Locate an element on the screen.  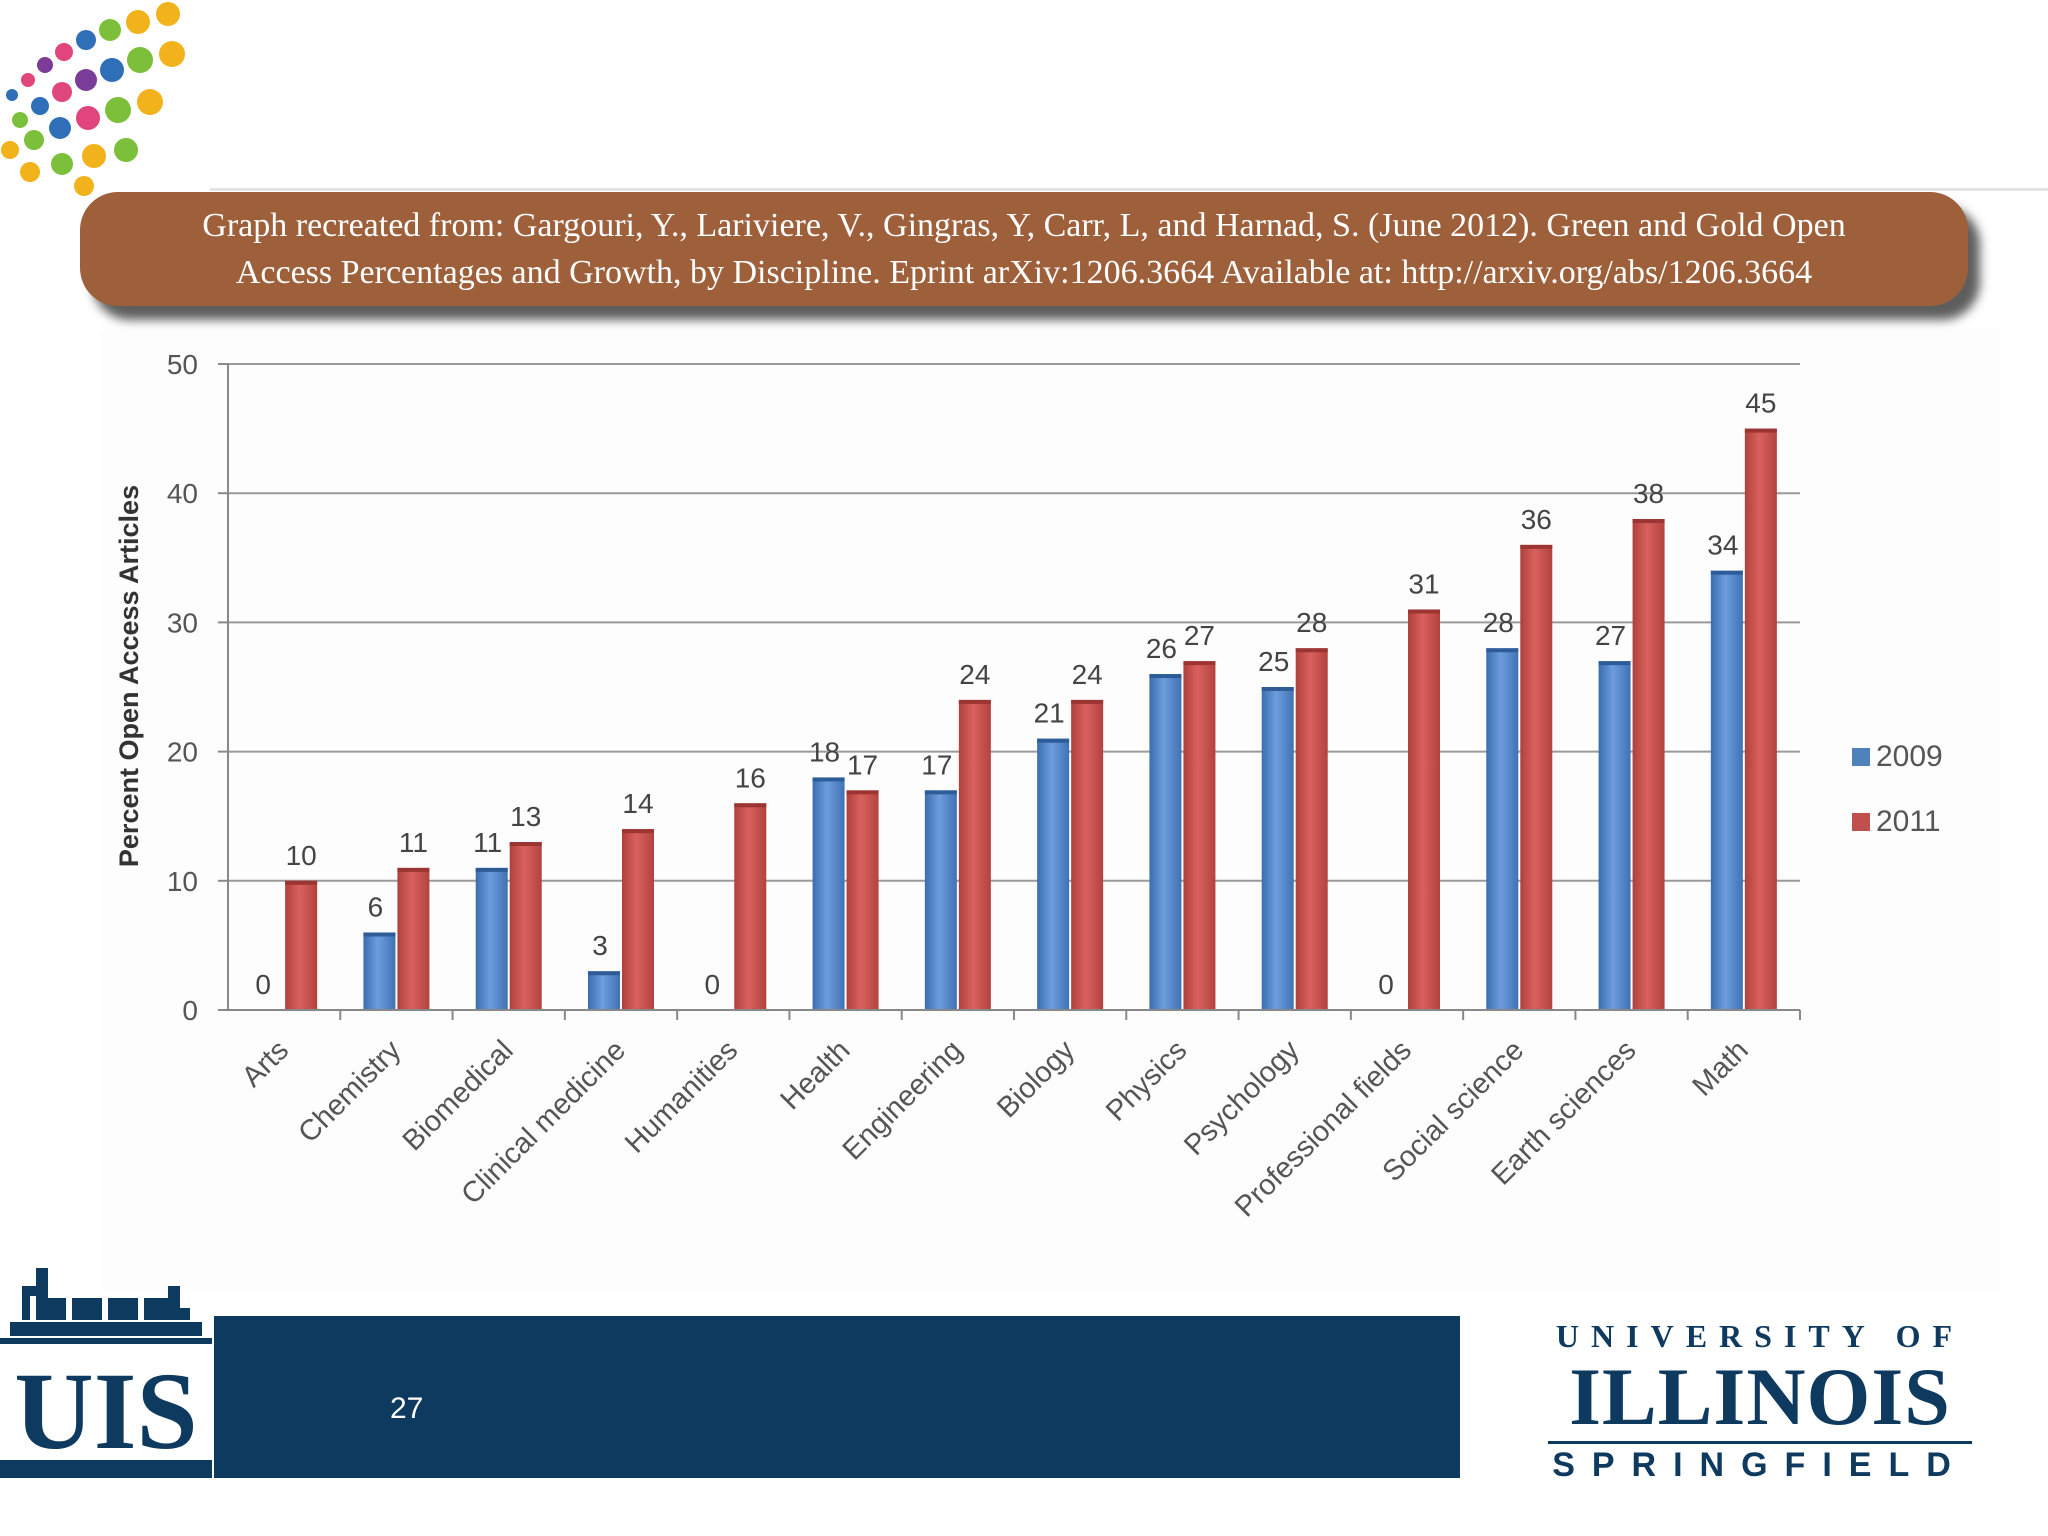
data-label-2009: 34 is located at coordinates (1722, 545).